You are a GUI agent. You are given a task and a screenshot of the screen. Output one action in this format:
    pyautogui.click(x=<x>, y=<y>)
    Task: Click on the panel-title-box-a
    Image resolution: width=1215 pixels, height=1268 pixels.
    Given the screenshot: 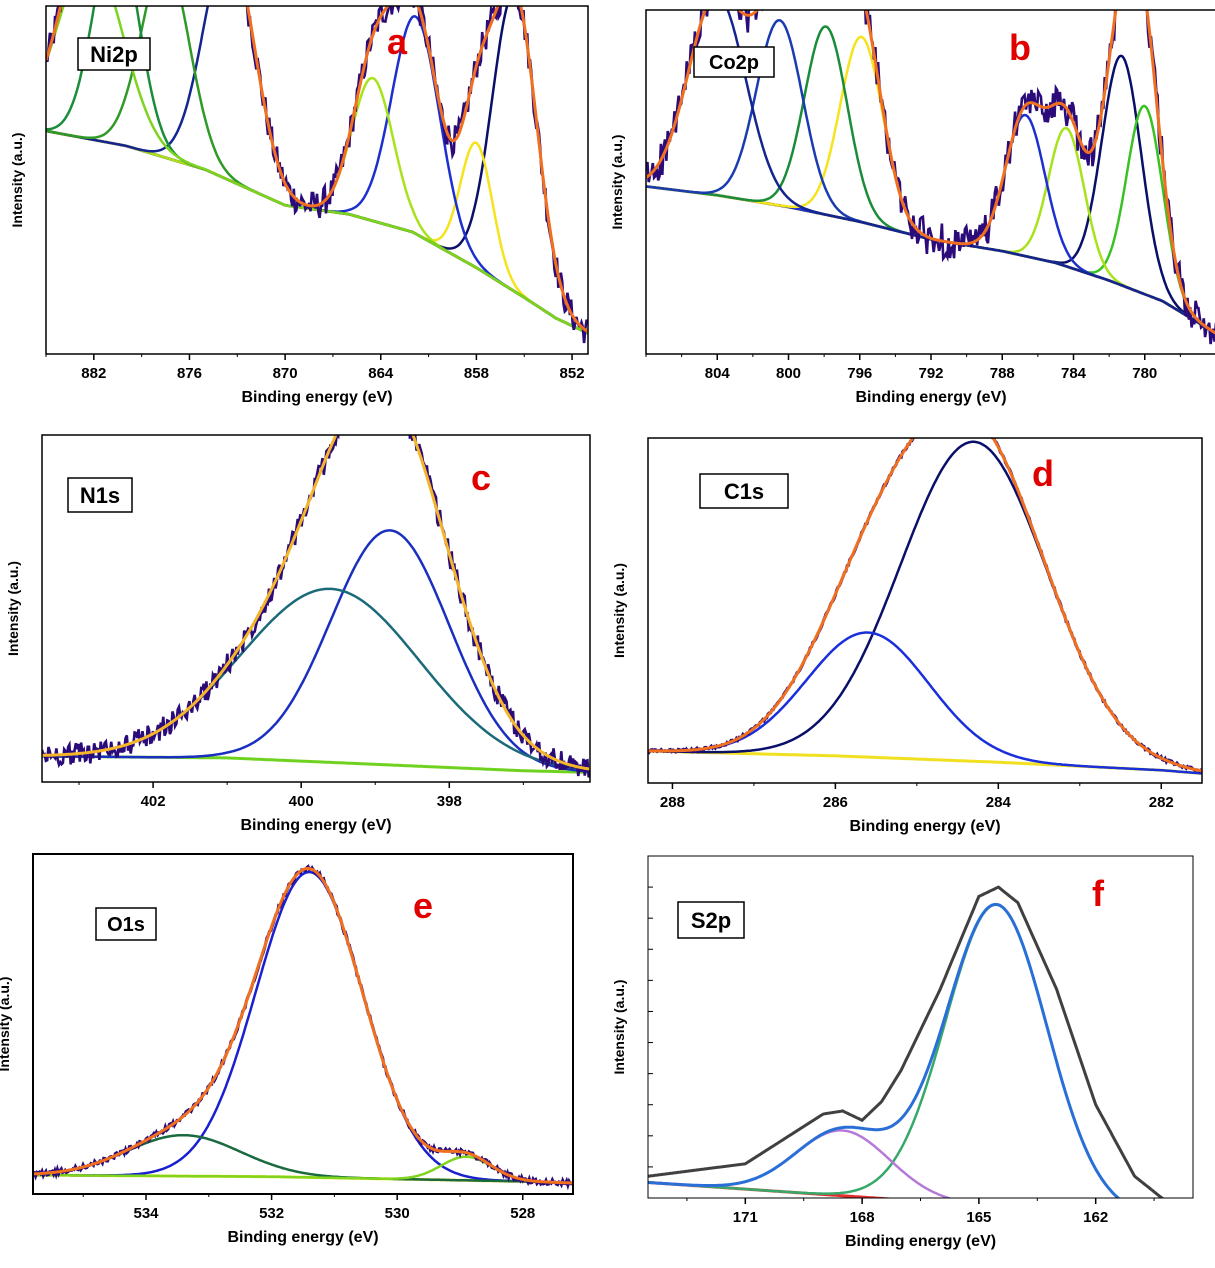 What is the action you would take?
    pyautogui.click(x=114, y=54)
    